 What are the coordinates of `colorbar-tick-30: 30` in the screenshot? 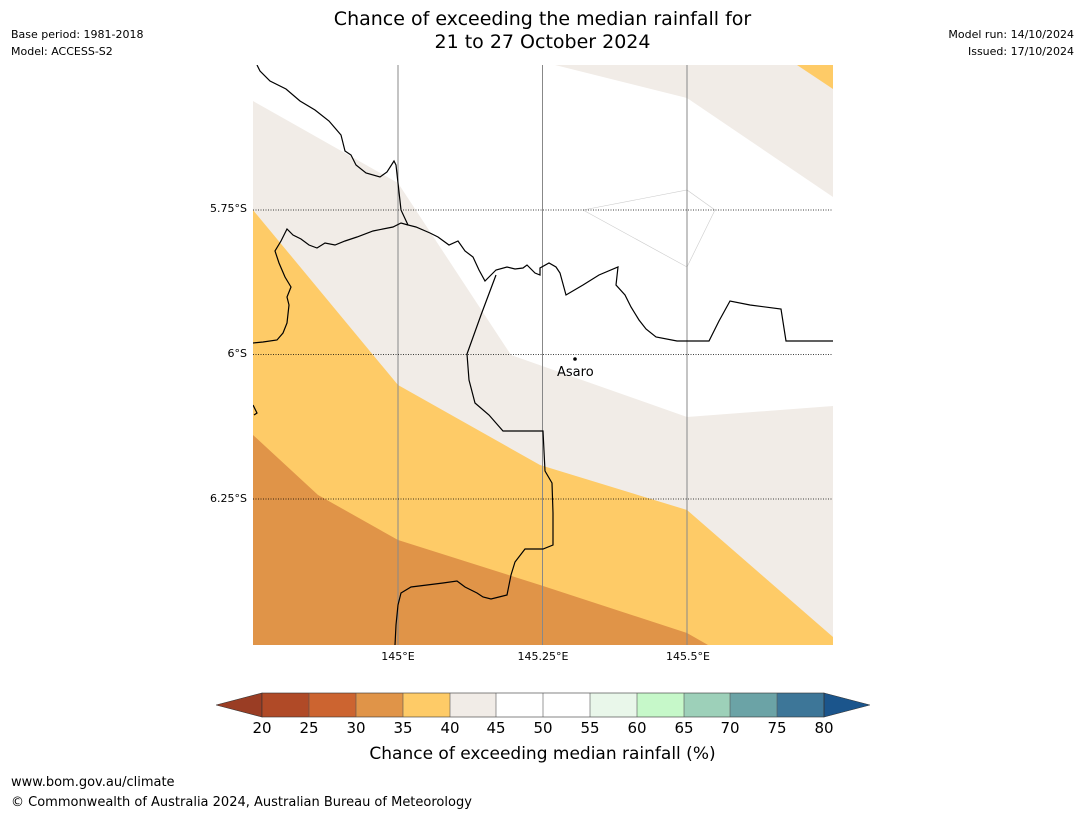 It's located at (356, 728).